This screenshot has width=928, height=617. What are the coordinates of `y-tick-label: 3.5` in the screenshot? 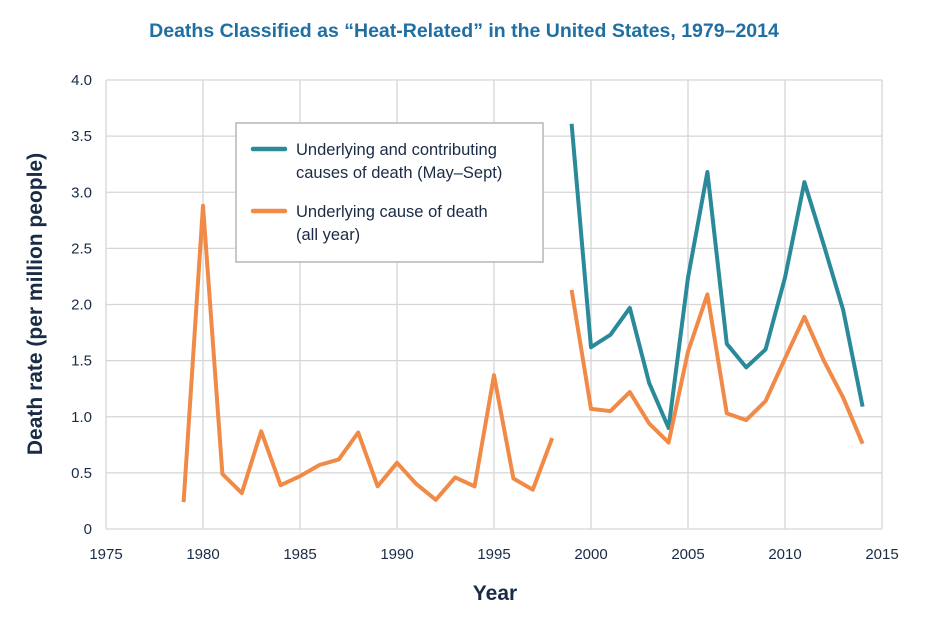 It's located at (81, 136).